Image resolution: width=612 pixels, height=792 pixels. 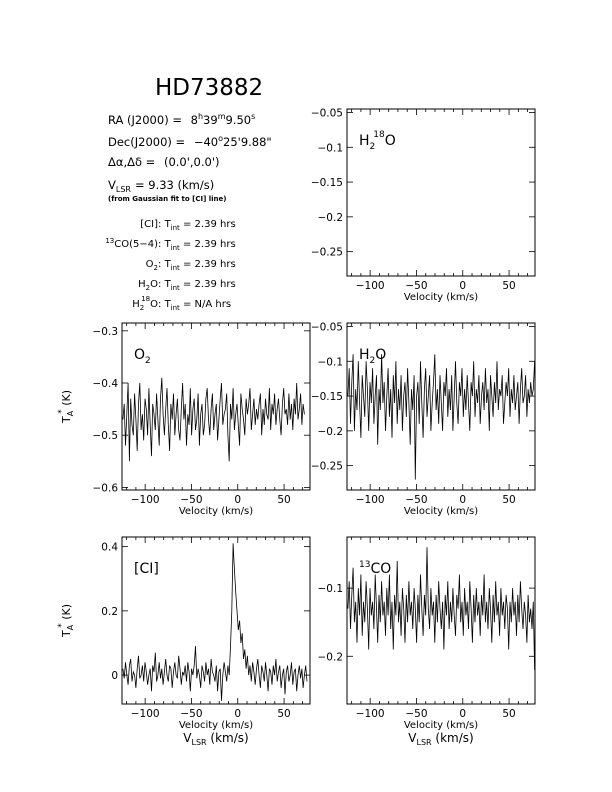 I want to click on dec-deg-unit: o, so click(x=220, y=138).